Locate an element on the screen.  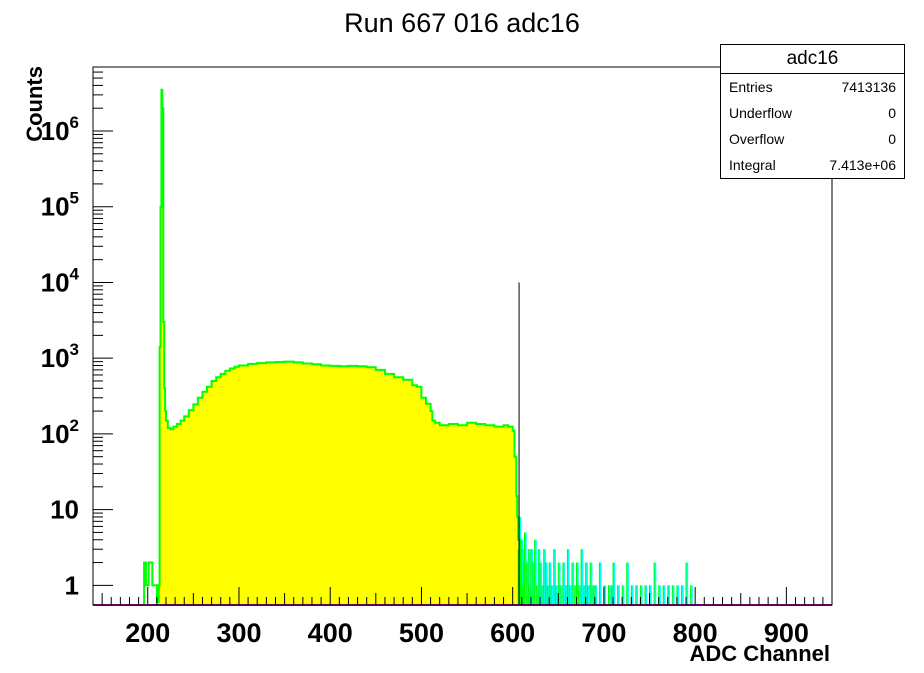
stats-label: Entries is located at coordinates (751, 87).